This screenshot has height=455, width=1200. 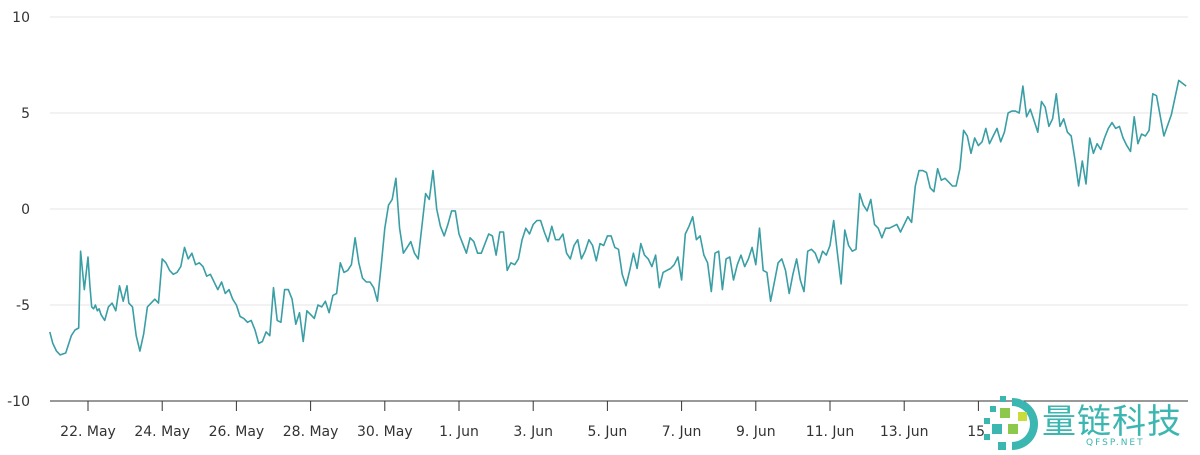 What do you see at coordinates (385, 432) in the screenshot?
I see `x-tick-label: 30. May` at bounding box center [385, 432].